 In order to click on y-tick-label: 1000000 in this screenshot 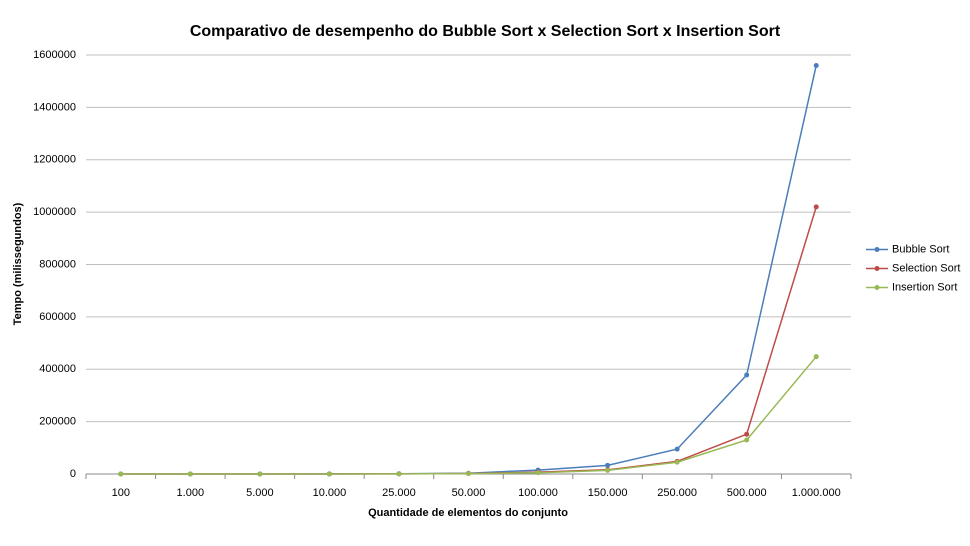, I will do `click(54, 212)`.